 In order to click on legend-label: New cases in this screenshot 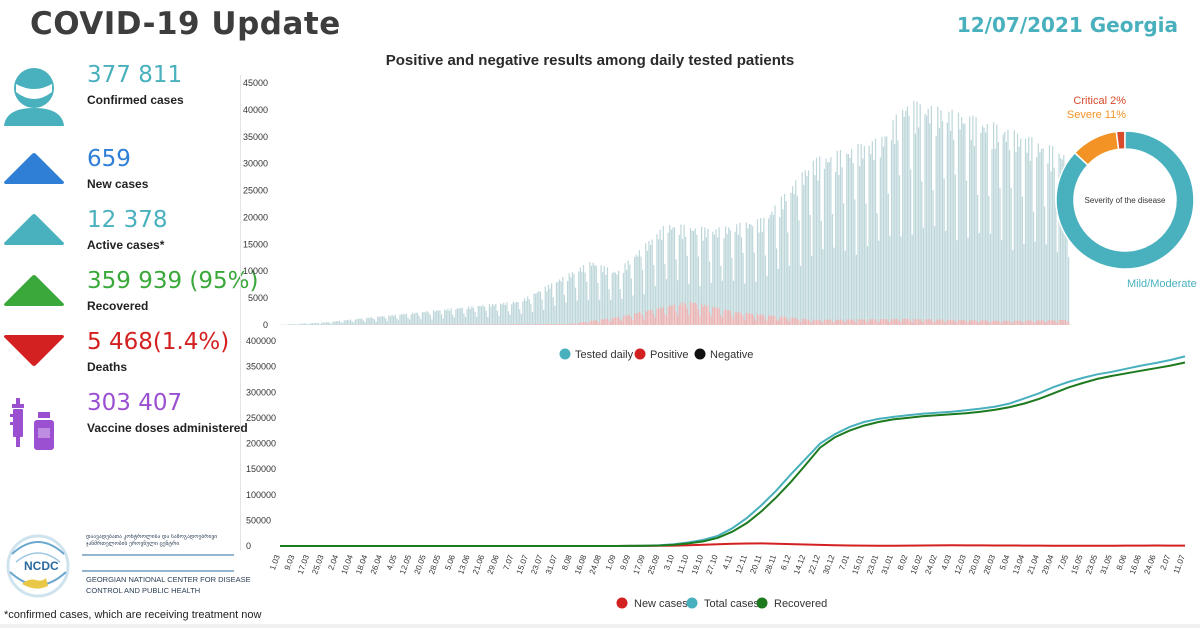, I will do `click(661, 604)`.